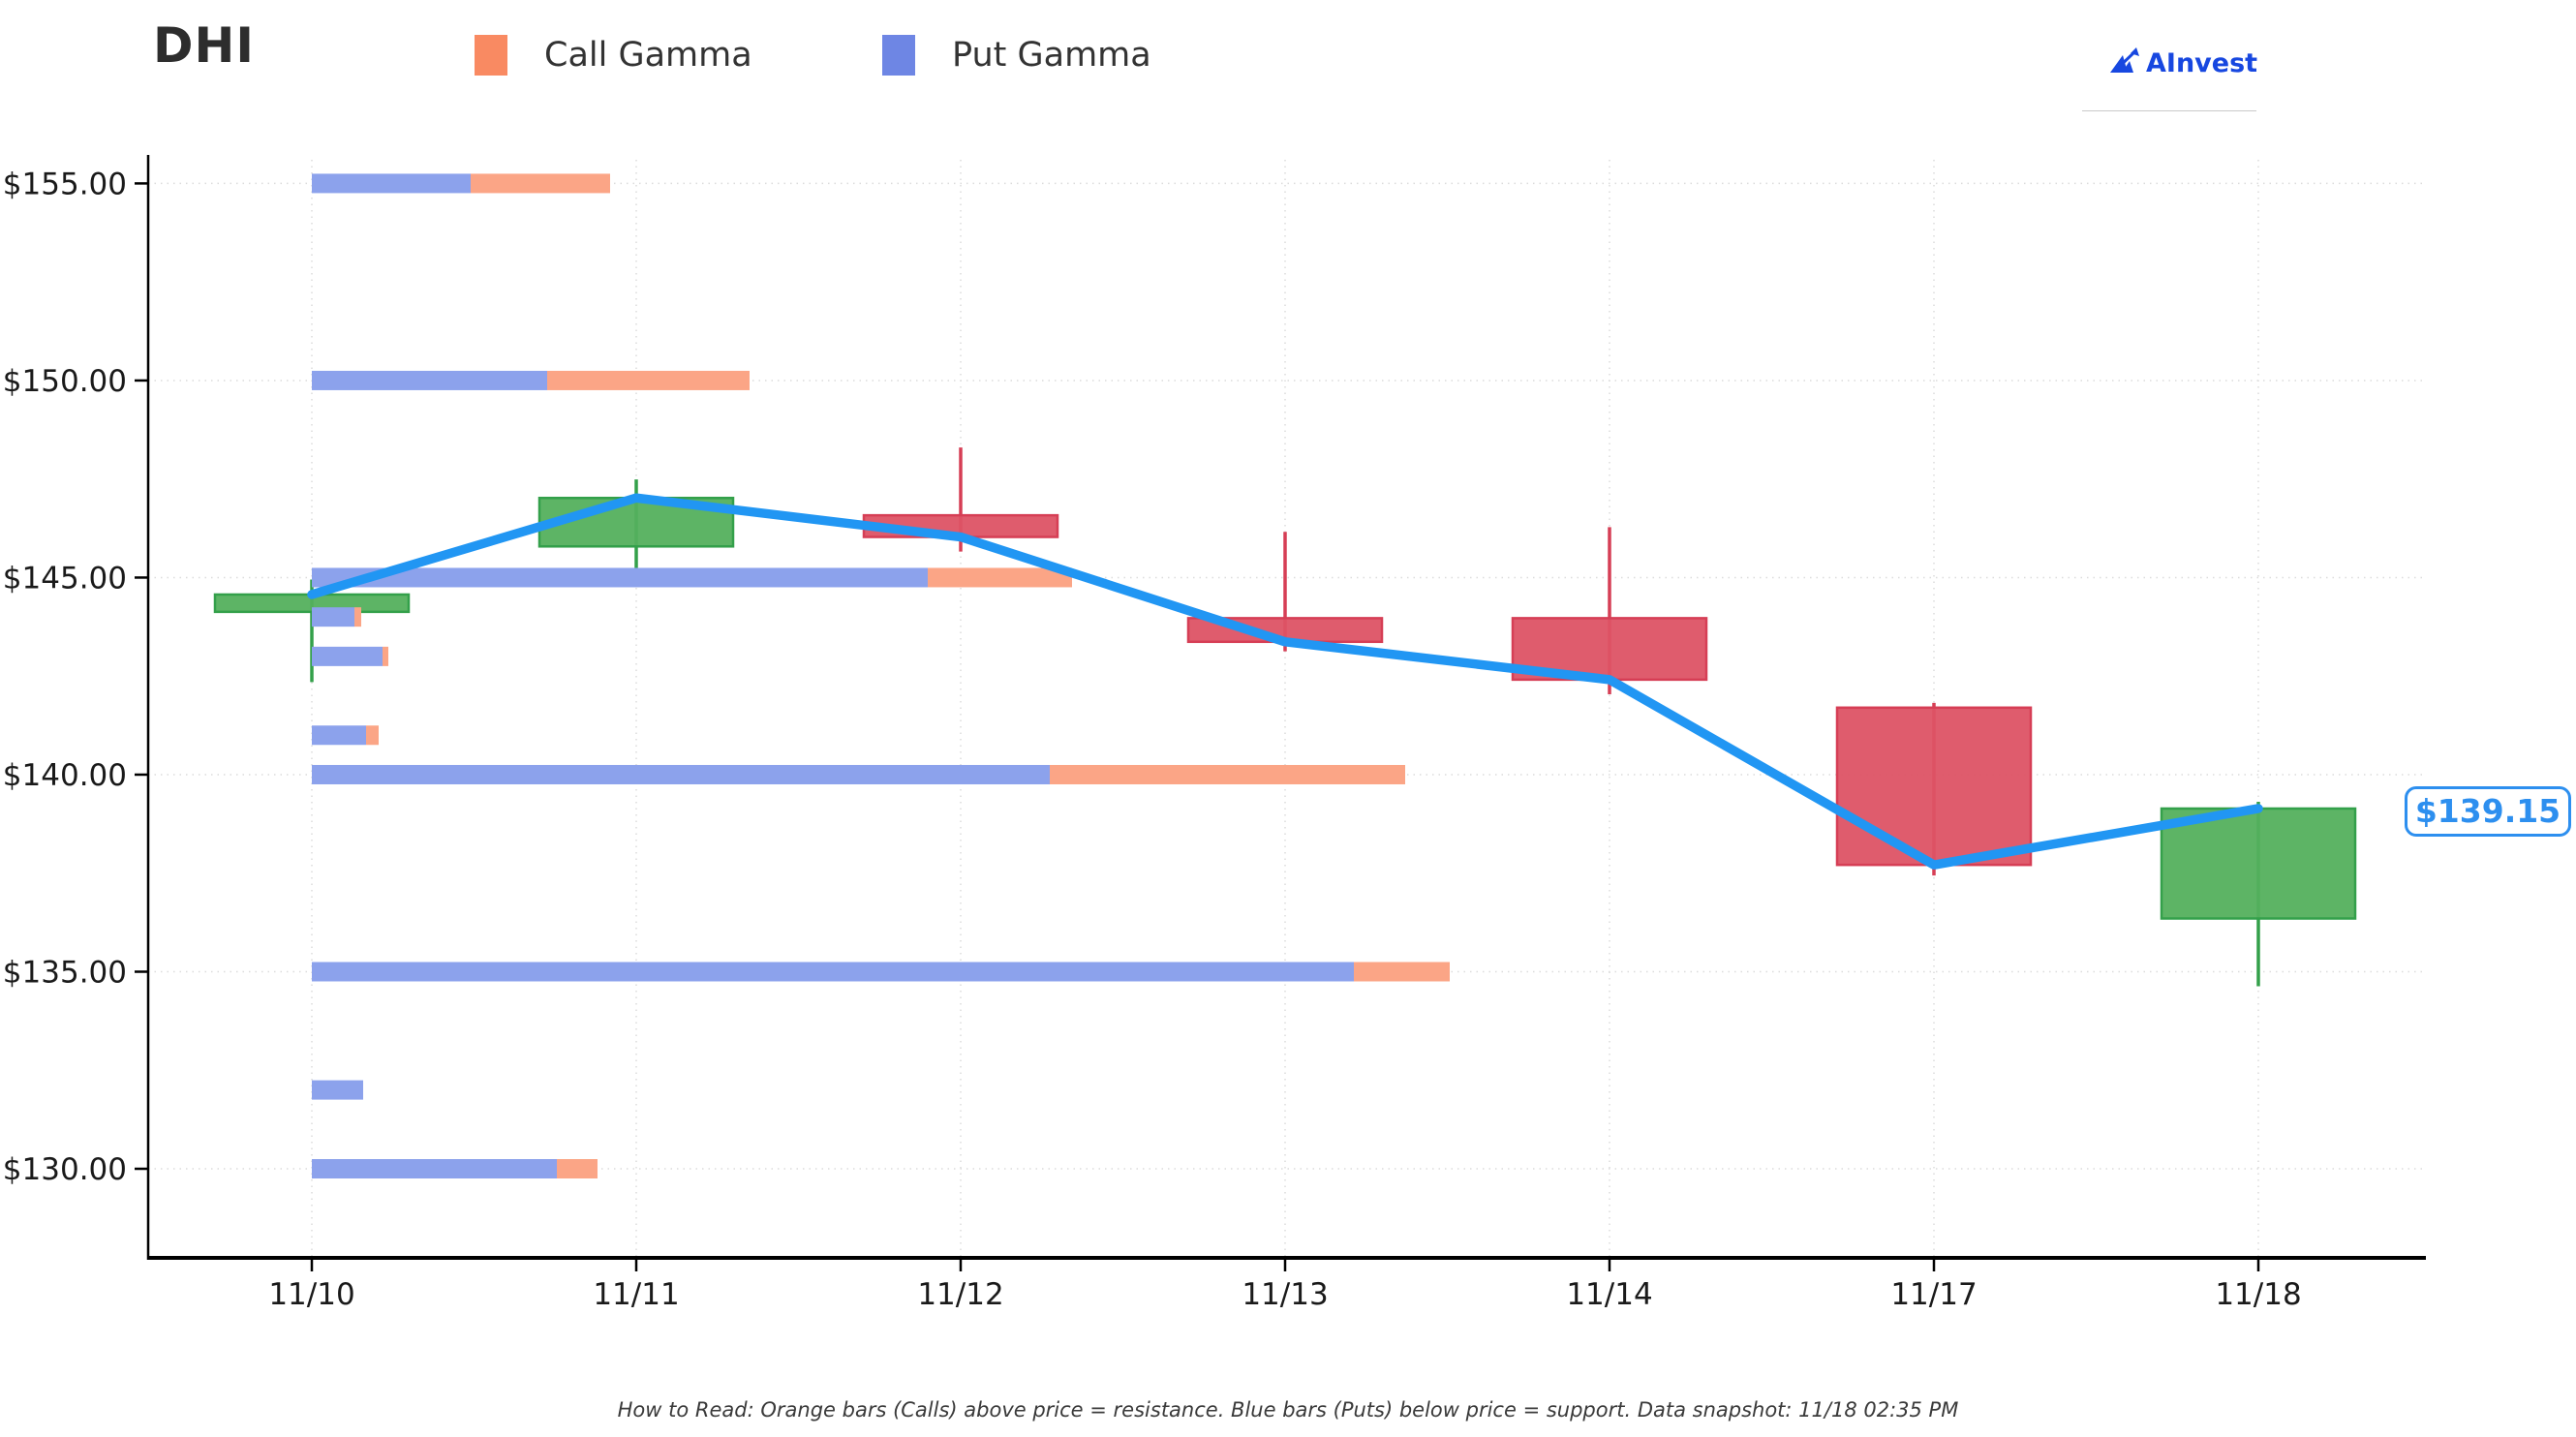 This screenshot has width=2576, height=1437. Describe the element at coordinates (65, 1170) in the screenshot. I see `y-tick-label: $130.00` at that location.